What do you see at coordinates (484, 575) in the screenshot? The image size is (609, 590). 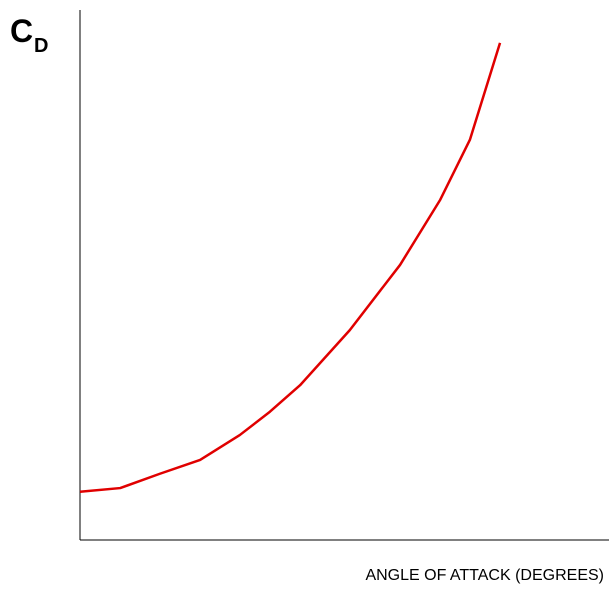 I see `x-axis-label: ANGLE OF ATTACK (DEGREES)` at bounding box center [484, 575].